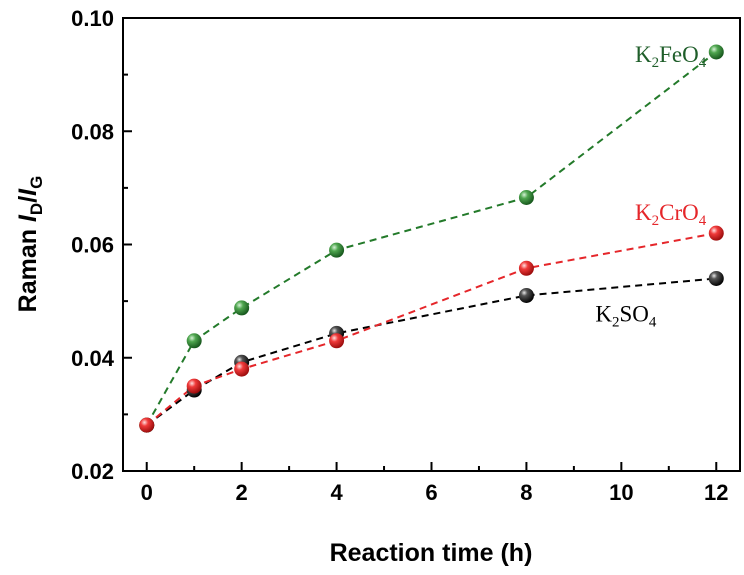 Image resolution: width=744 pixels, height=575 pixels. I want to click on y-axis-title: Raman ID/IG, so click(30, 244).